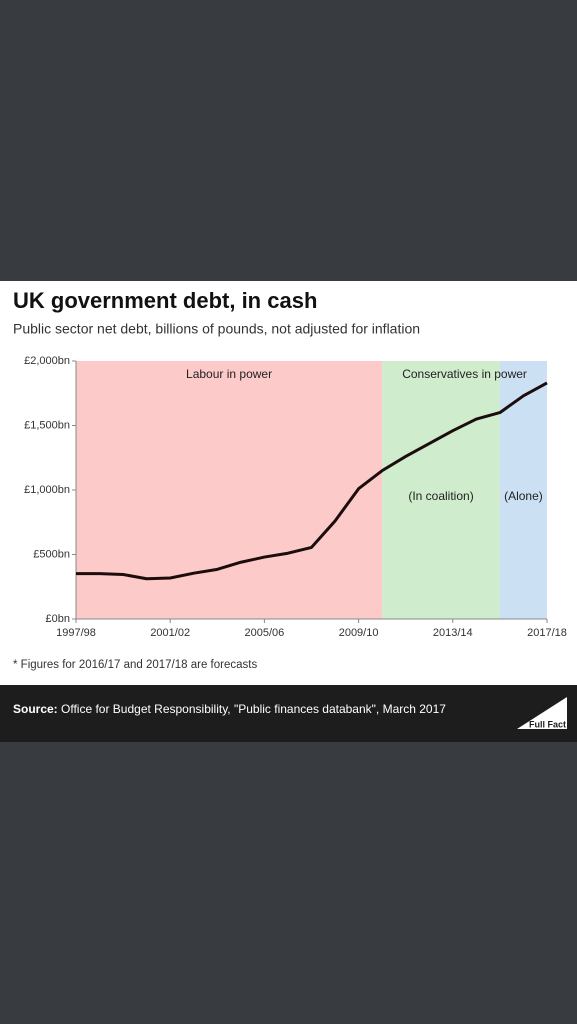 Image resolution: width=577 pixels, height=1024 pixels. I want to click on y-tick-label: £500bn, so click(51, 554).